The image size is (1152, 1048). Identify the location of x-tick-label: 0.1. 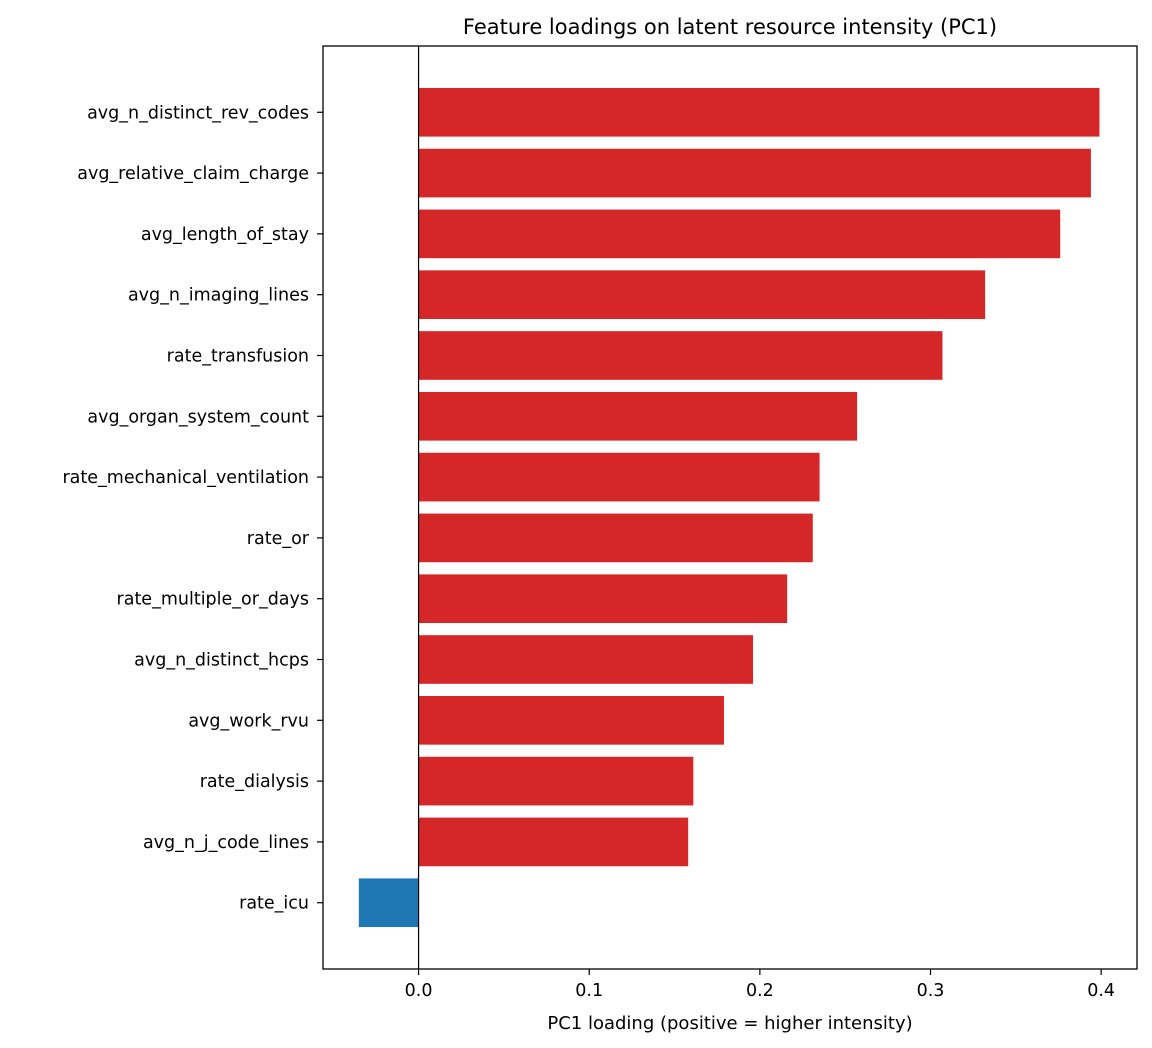
(589, 991).